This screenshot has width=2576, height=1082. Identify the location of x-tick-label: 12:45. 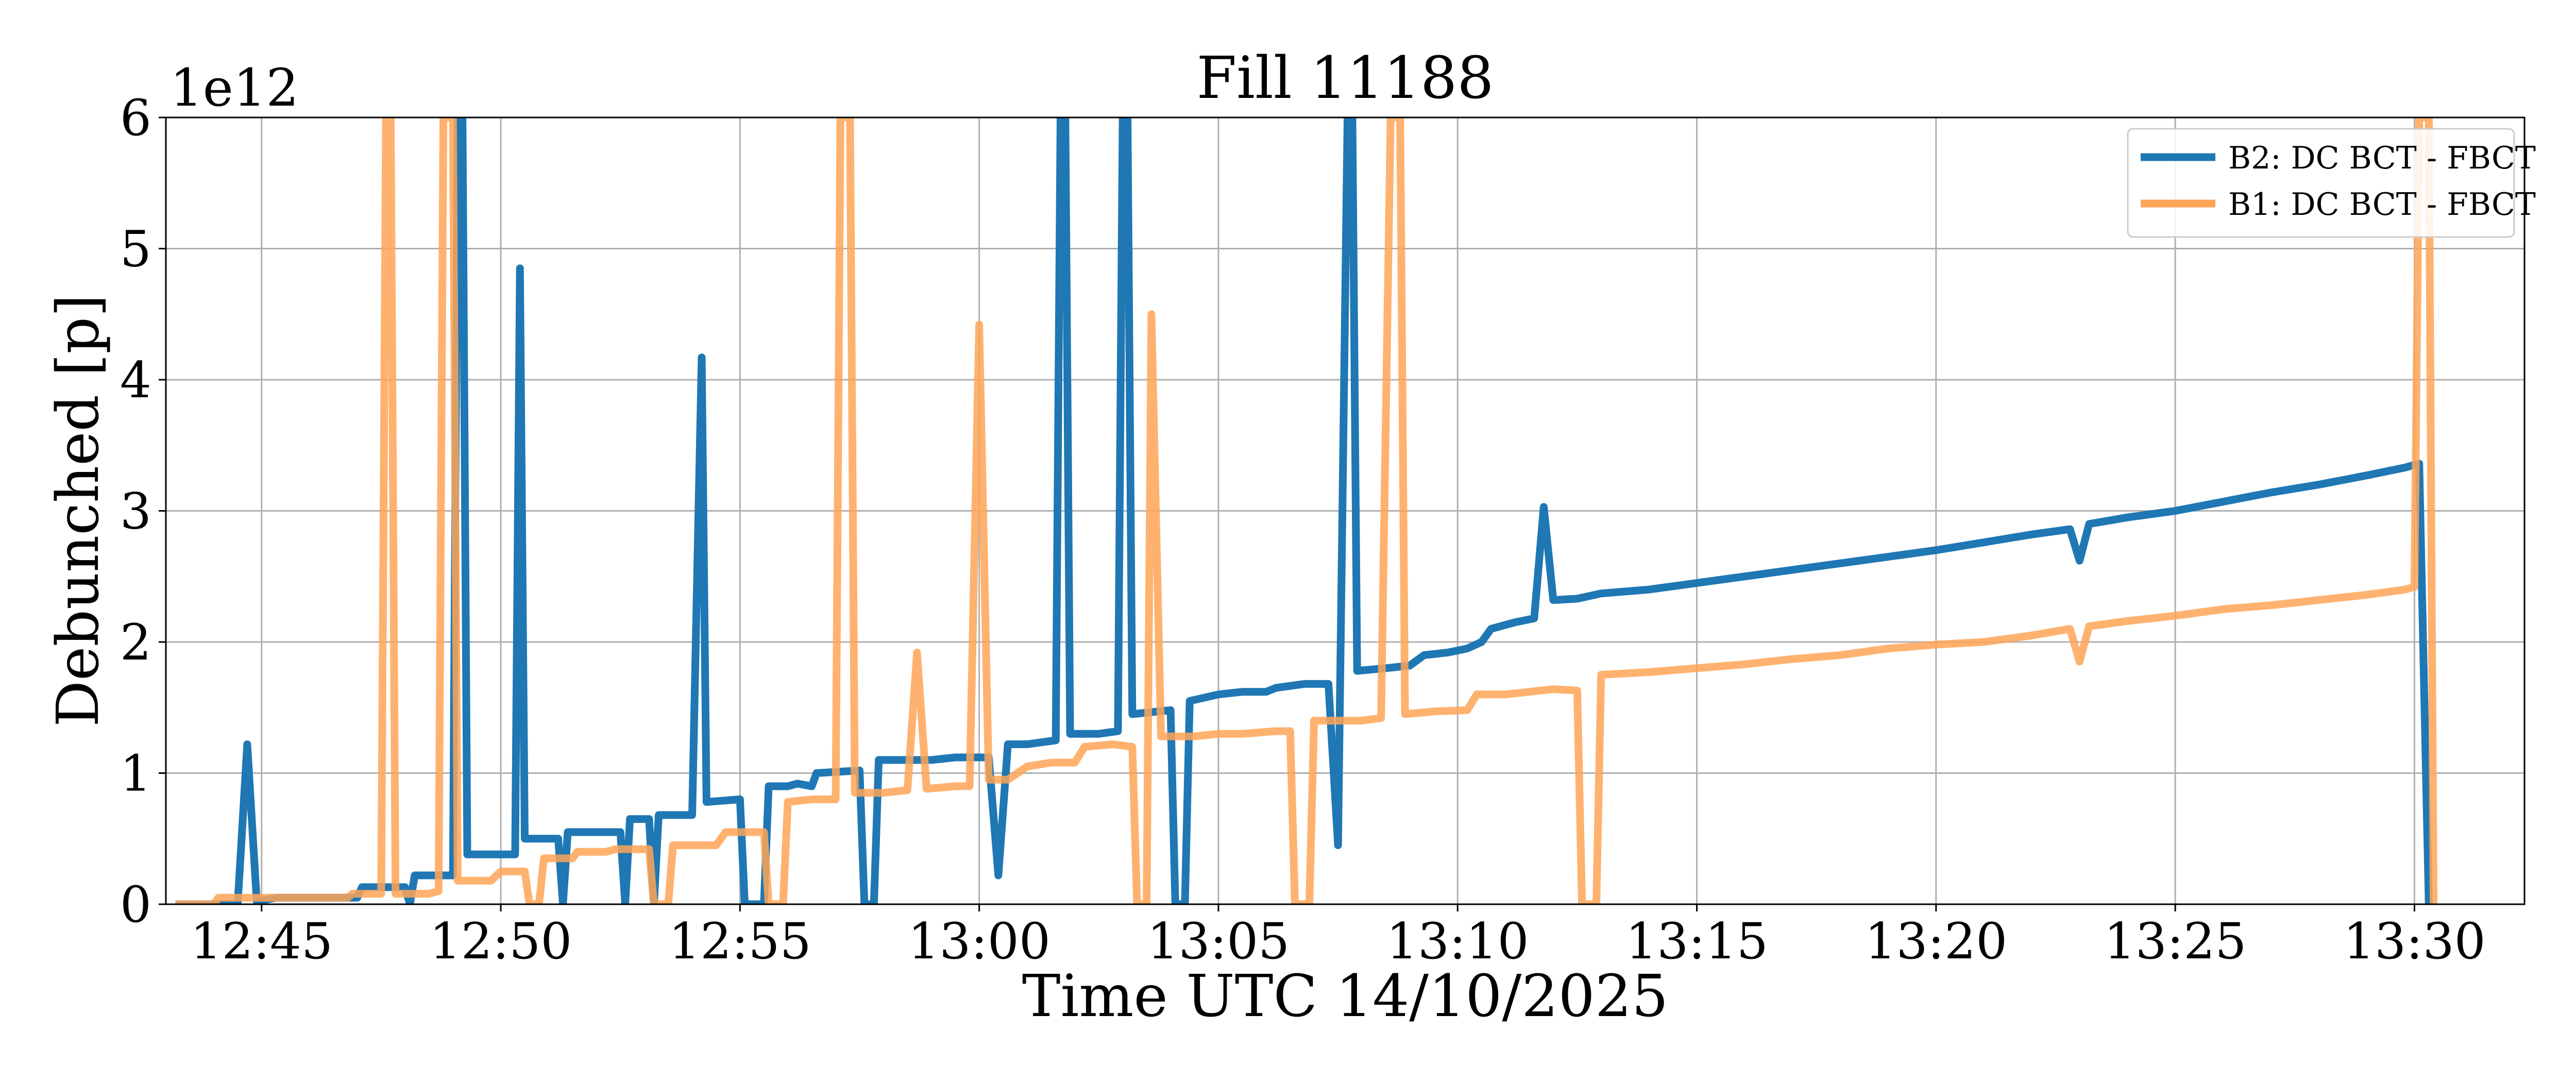
(261, 941).